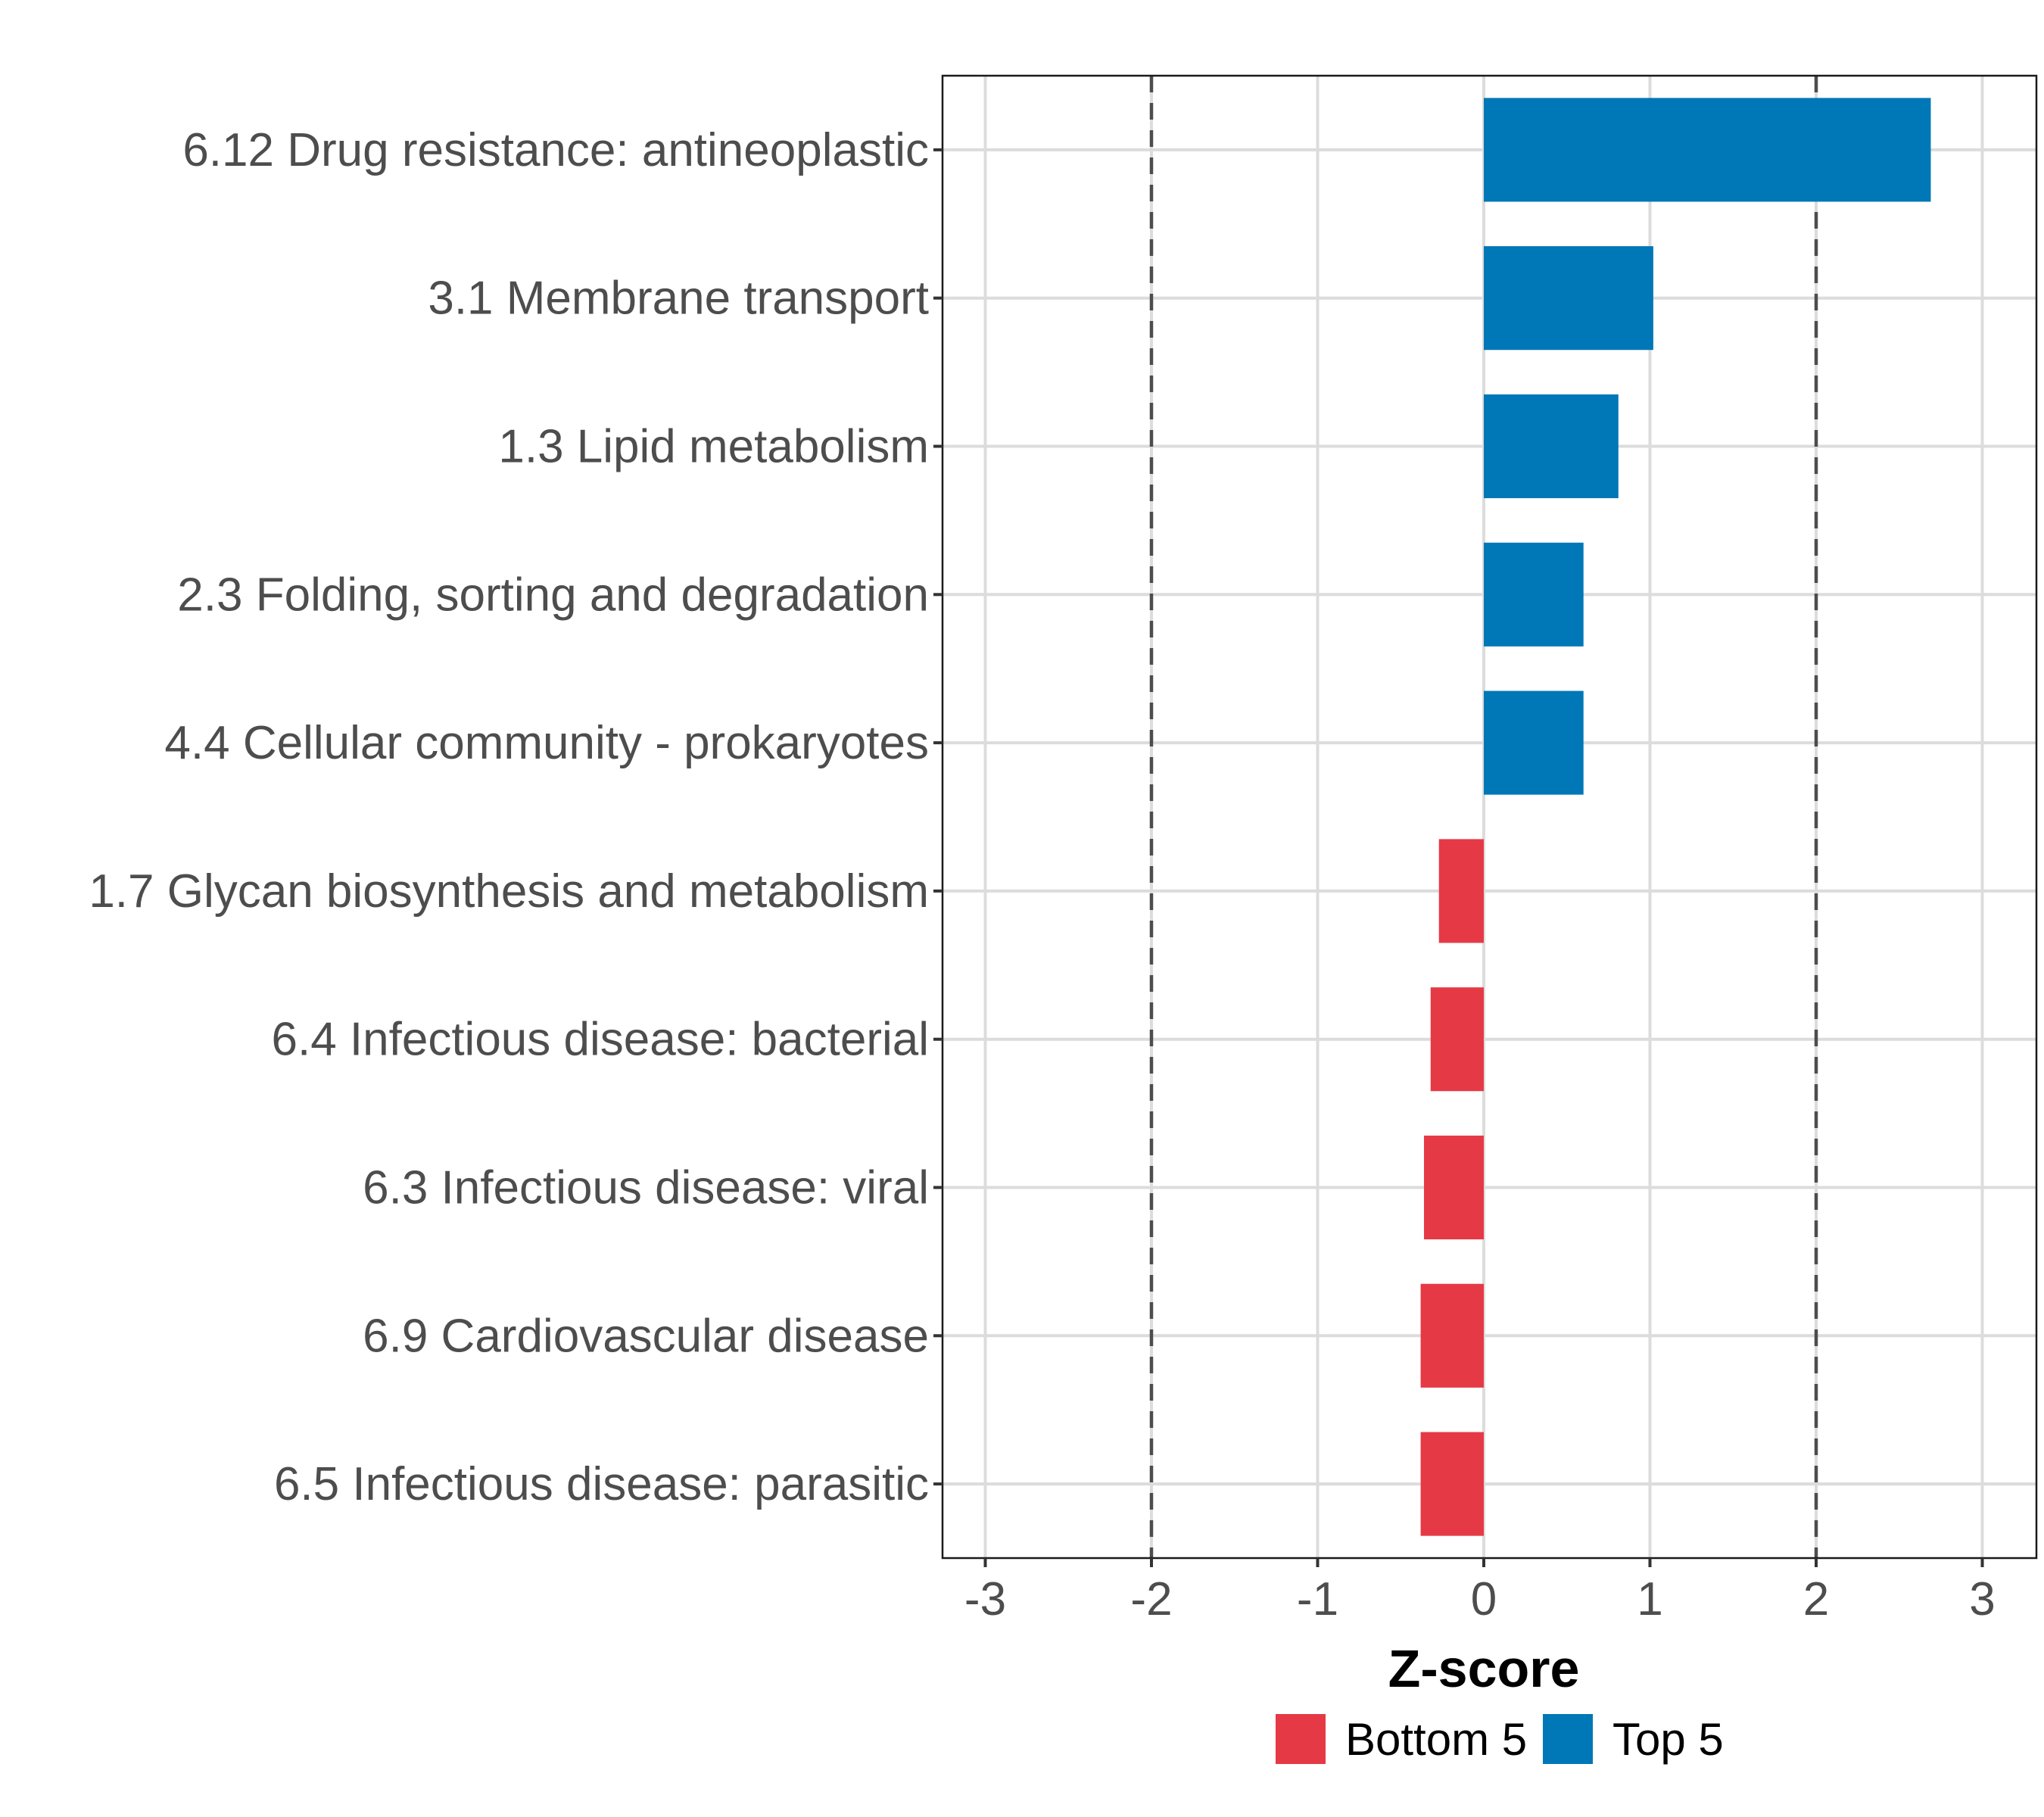  I want to click on legend: Bottom 5 Top 5, so click(1500, 1739).